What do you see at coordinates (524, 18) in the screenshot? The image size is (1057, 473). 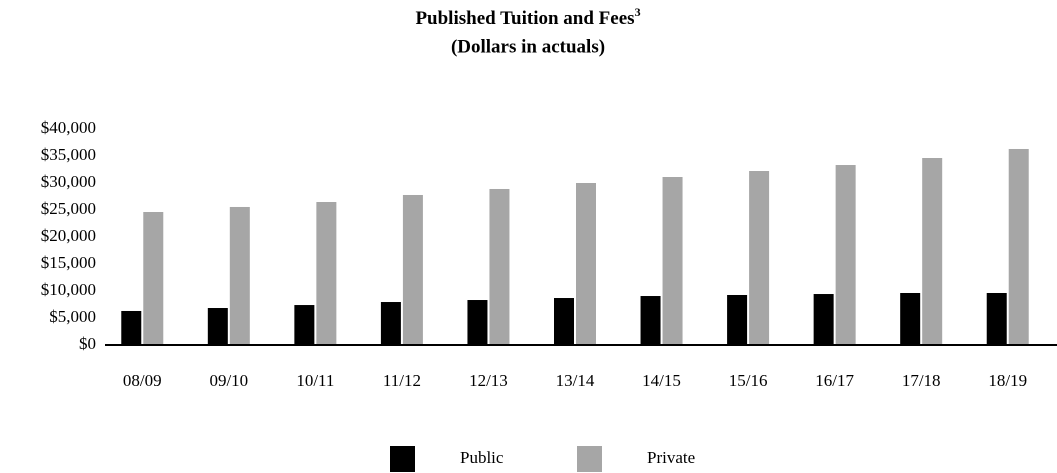 I see `title-text: Published Tuition and Fees` at bounding box center [524, 18].